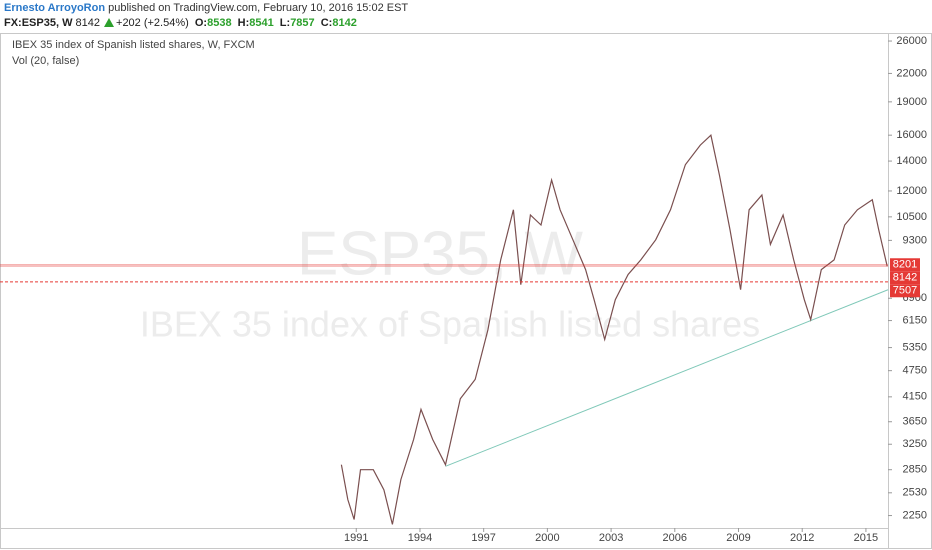 The height and width of the screenshot is (550, 932). I want to click on high-label: H:, so click(243, 23).